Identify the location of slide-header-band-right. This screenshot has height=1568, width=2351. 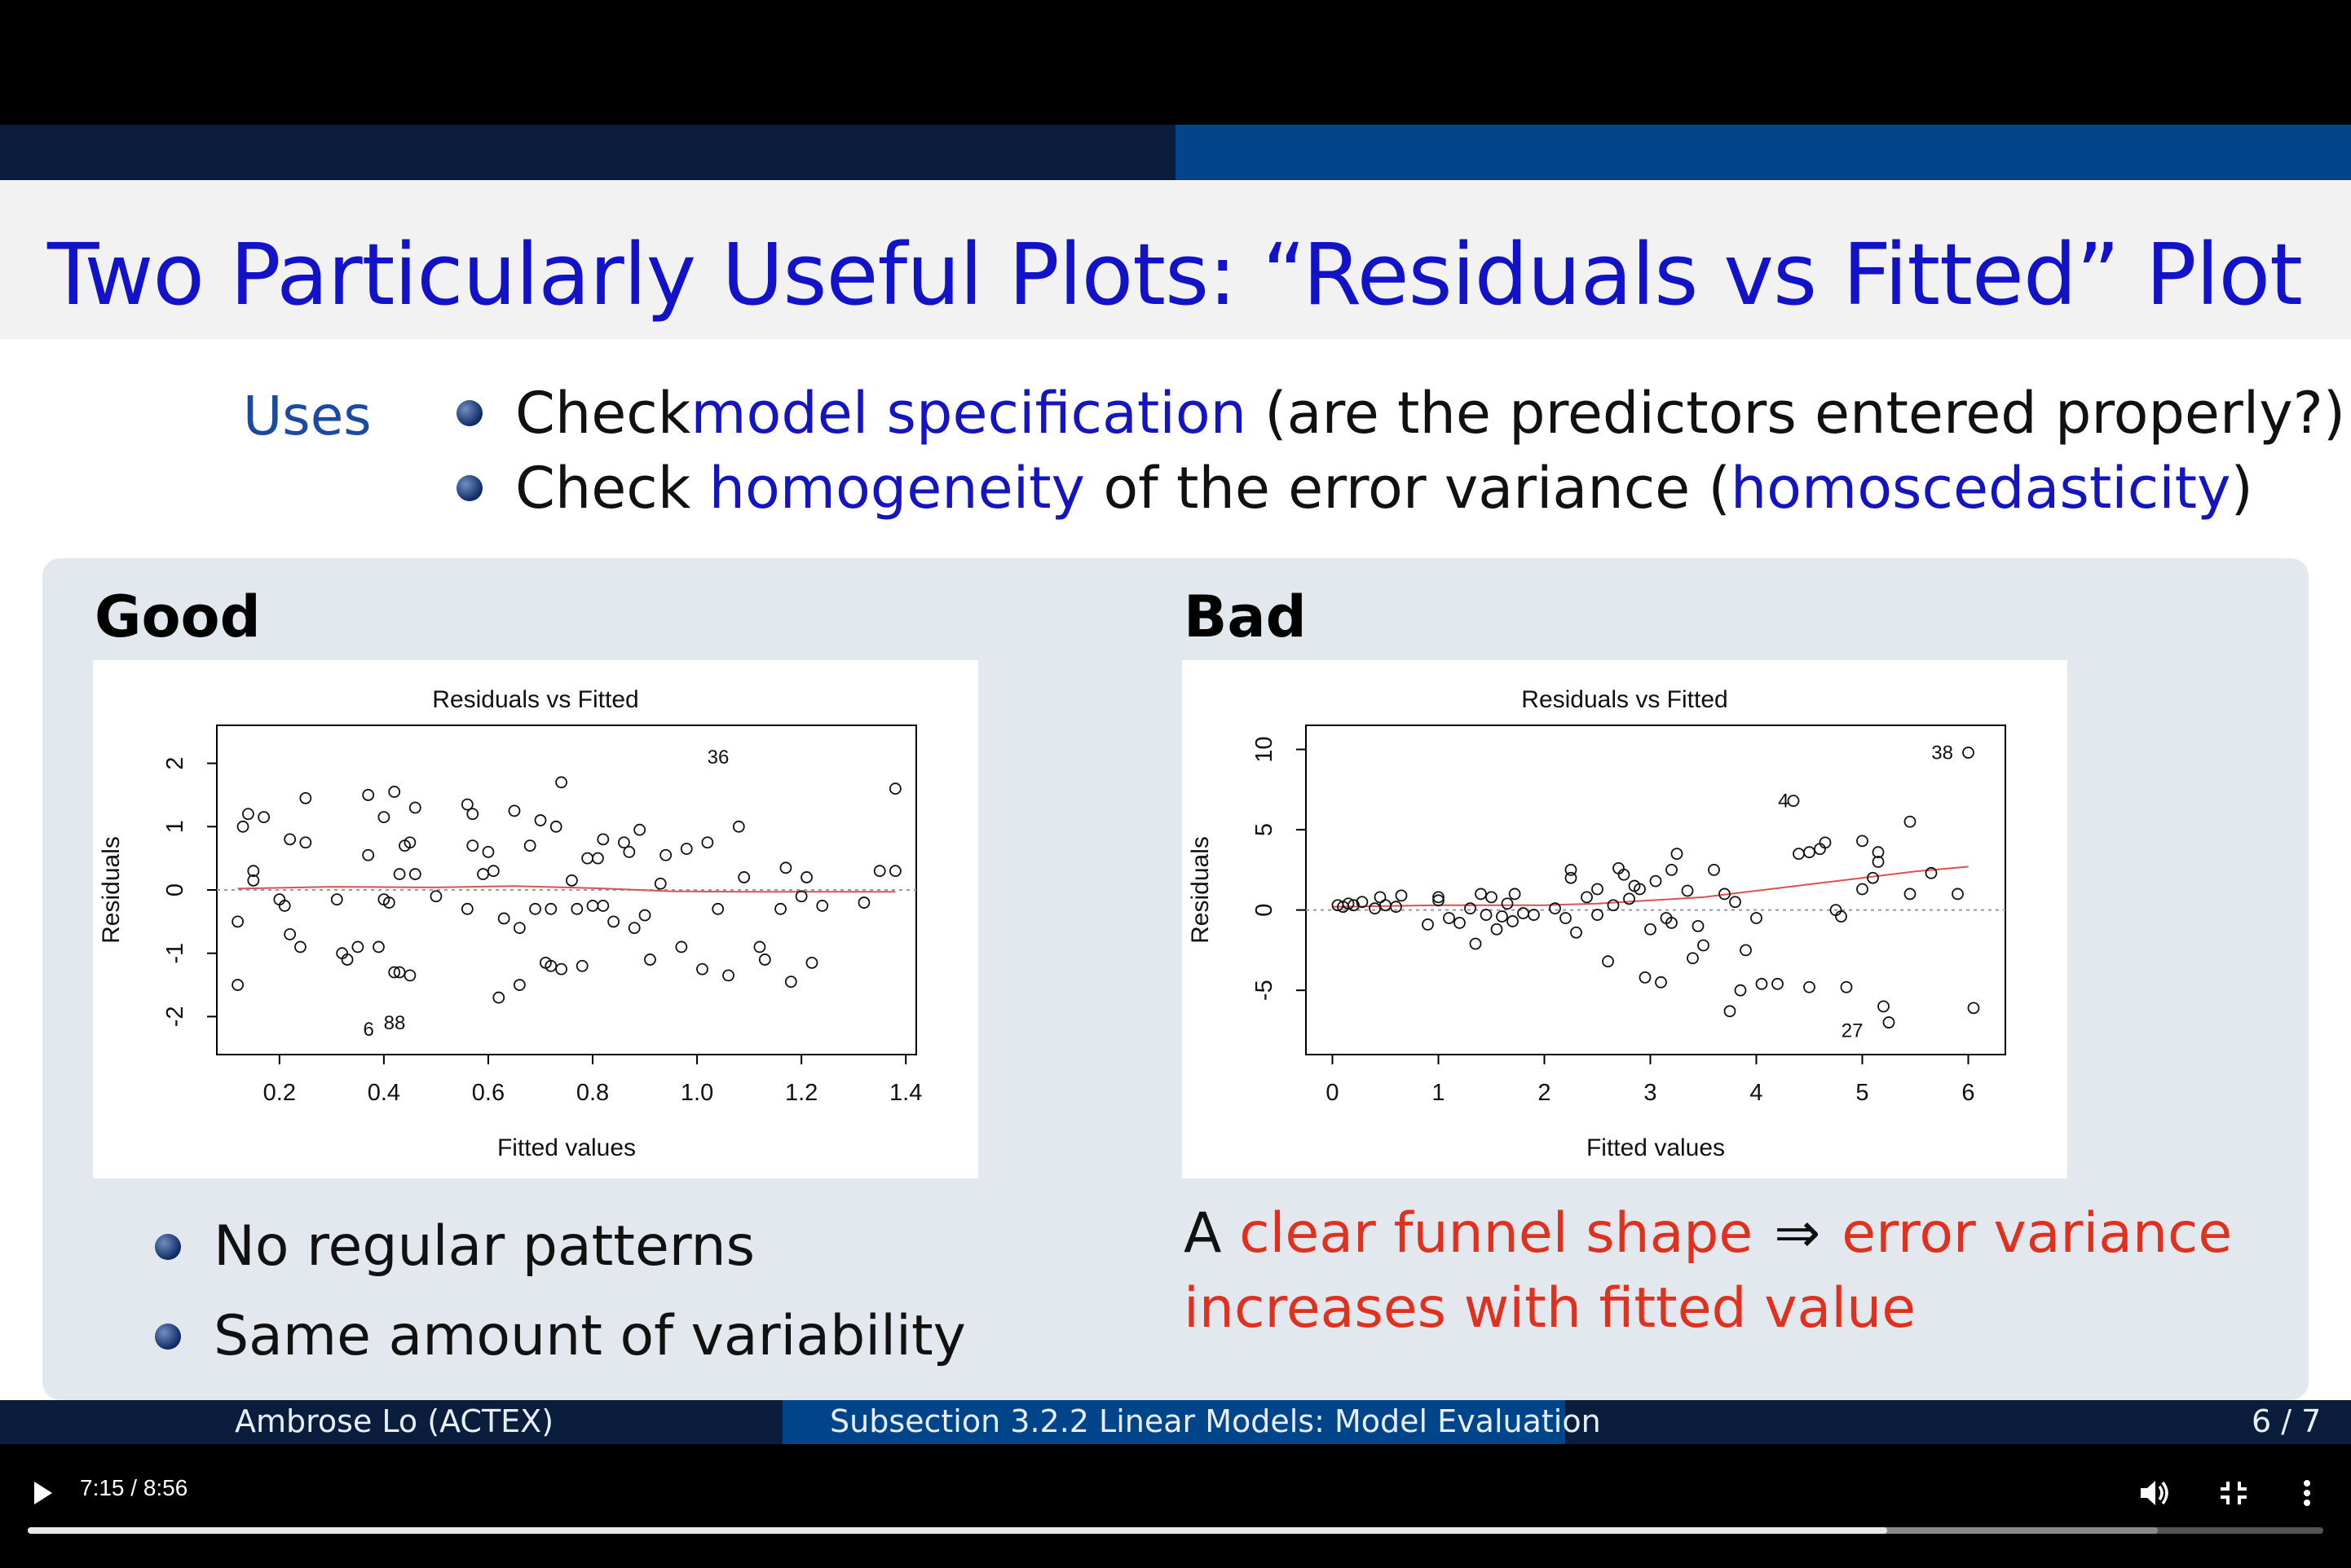
(1763, 152).